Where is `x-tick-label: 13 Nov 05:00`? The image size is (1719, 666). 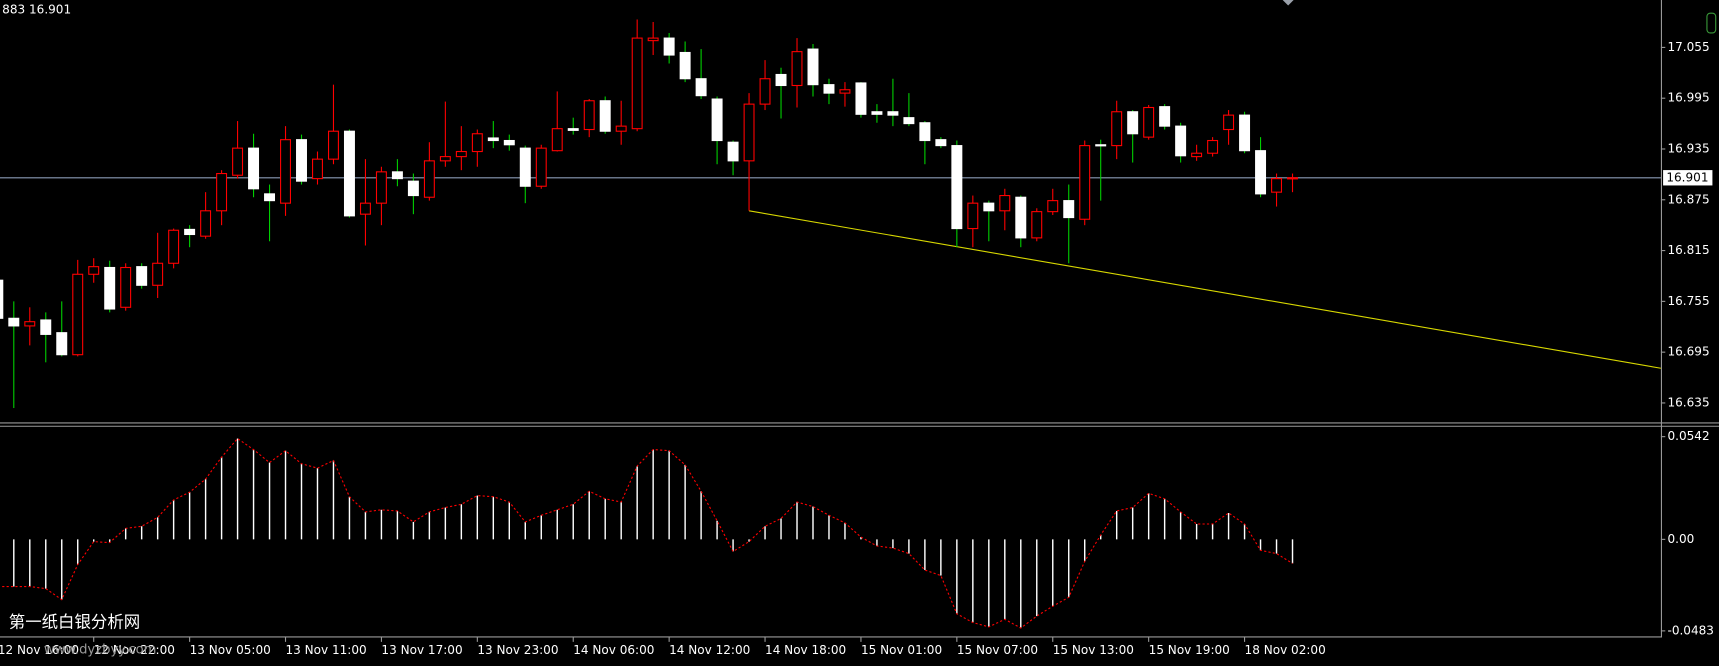
x-tick-label: 13 Nov 05:00 is located at coordinates (230, 650).